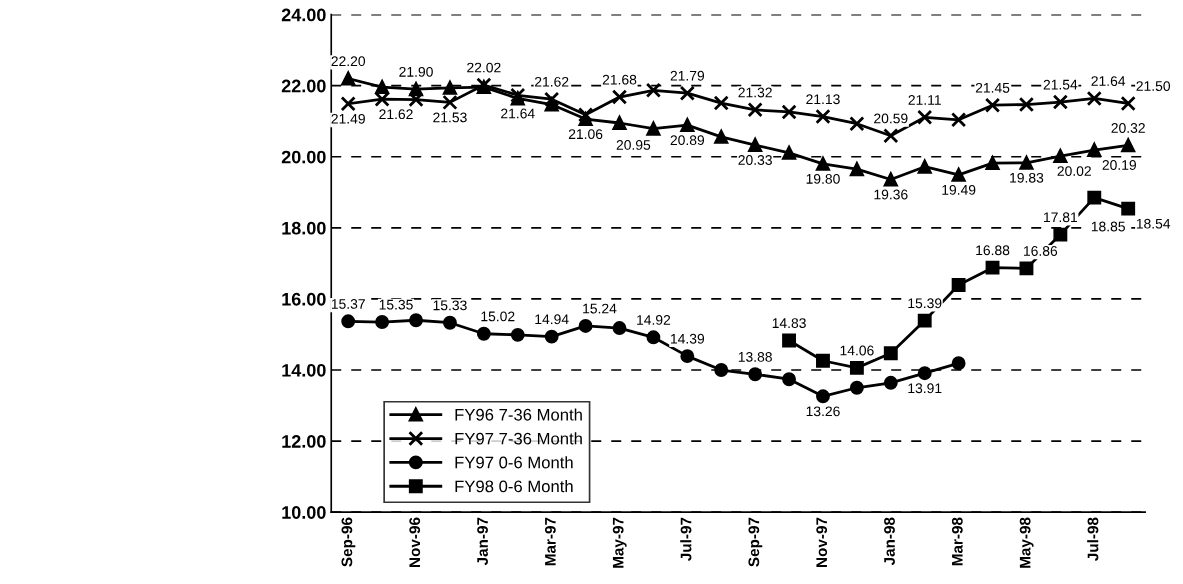 This screenshot has height=584, width=1183. Describe the element at coordinates (755, 92) in the screenshot. I see `data-label: 21.32` at that location.